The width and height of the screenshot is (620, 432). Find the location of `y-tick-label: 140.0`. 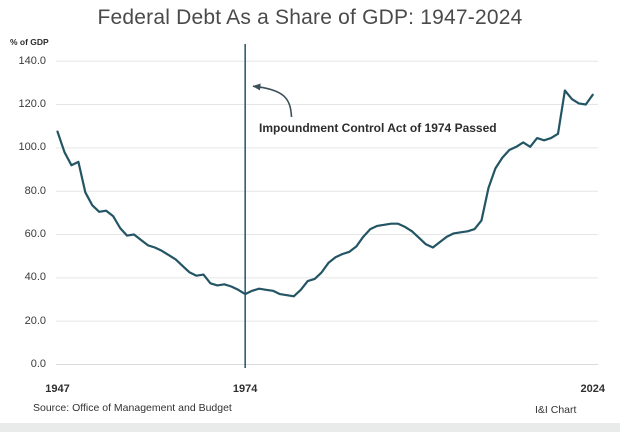

y-tick-label: 140.0 is located at coordinates (32, 60).